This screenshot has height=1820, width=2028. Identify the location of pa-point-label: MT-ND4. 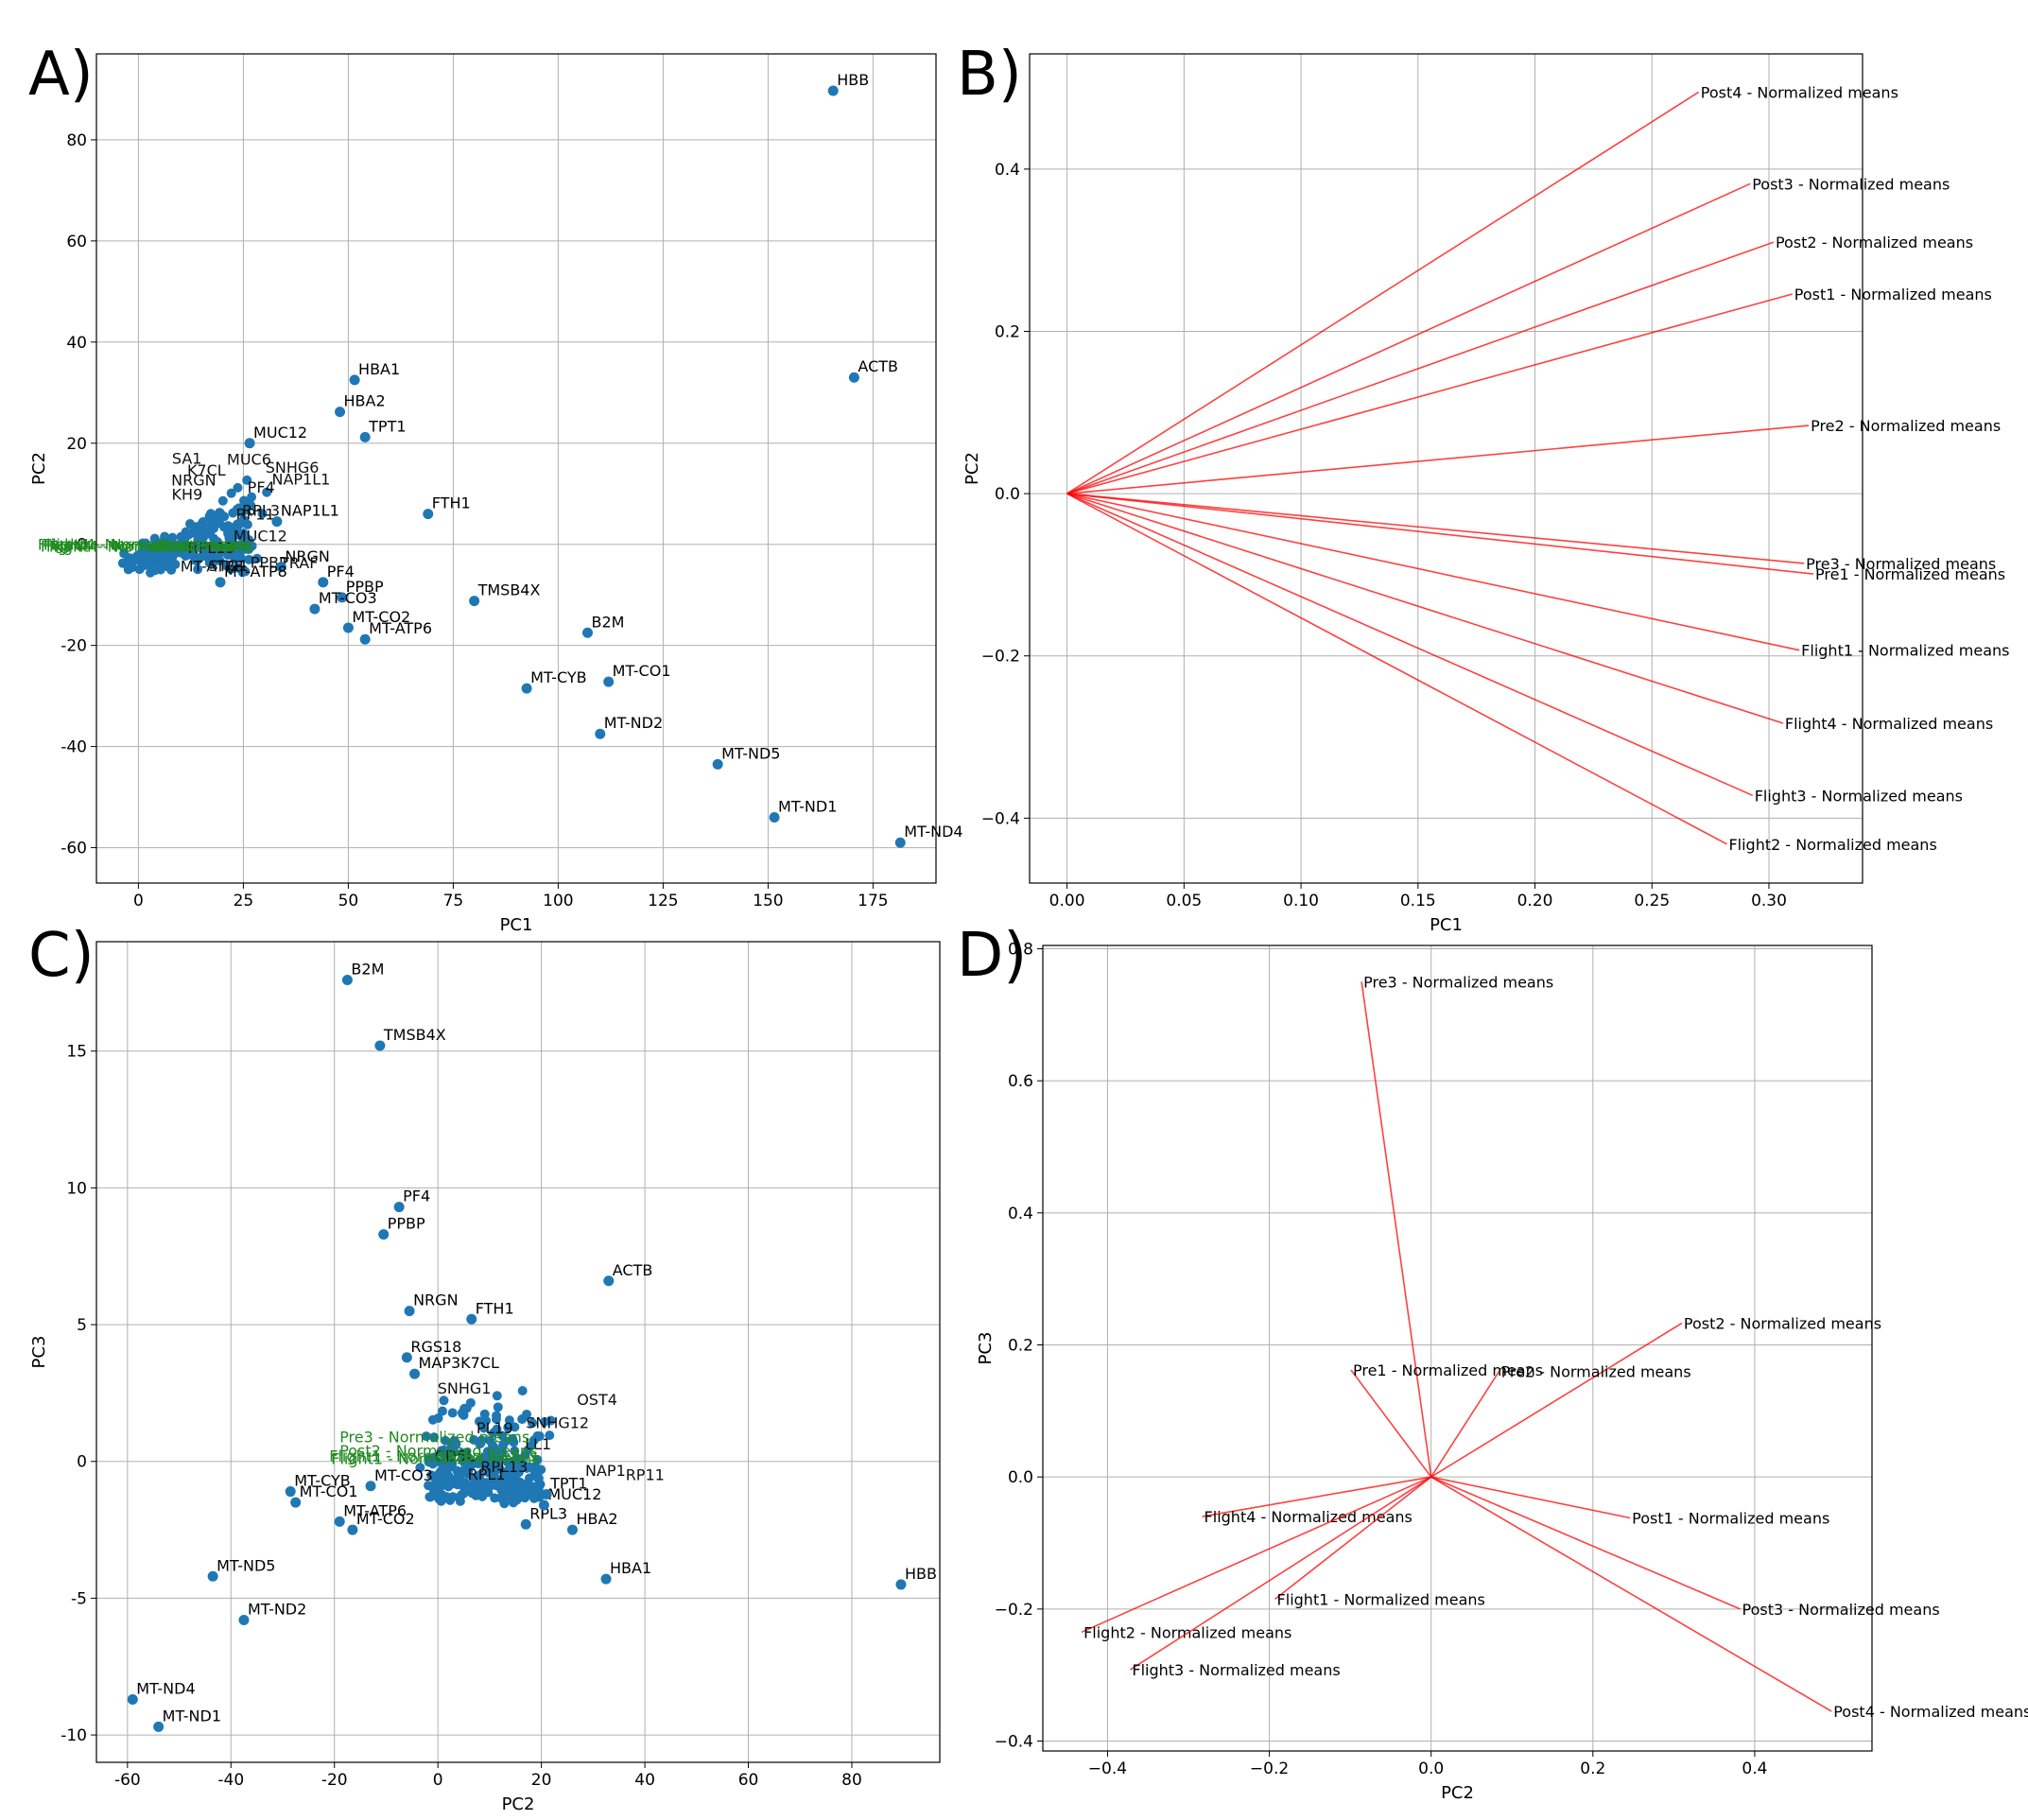
(933, 832).